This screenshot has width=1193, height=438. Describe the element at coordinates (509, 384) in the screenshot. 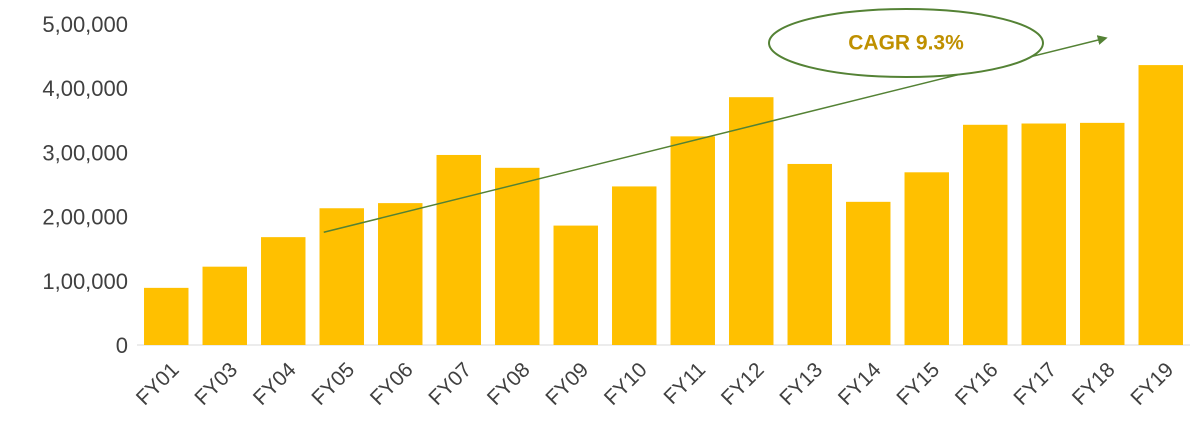

I see `x-tick-label: FY08` at that location.